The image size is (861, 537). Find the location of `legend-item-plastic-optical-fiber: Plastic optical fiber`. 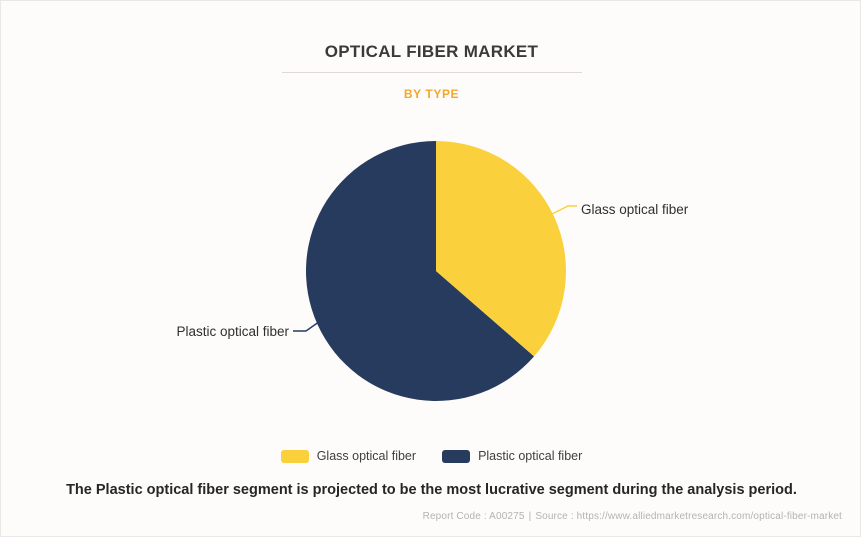

legend-item-plastic-optical-fiber: Plastic optical fiber is located at coordinates (512, 456).